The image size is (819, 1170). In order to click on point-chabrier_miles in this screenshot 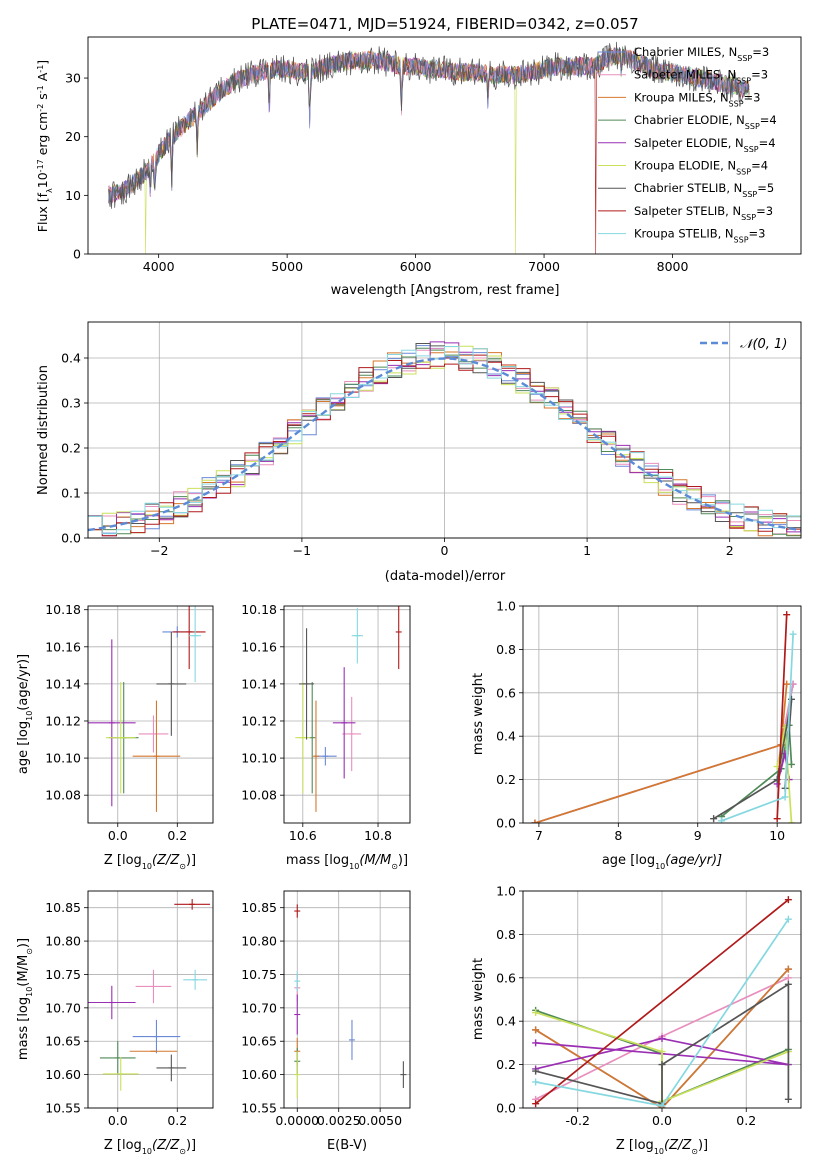, I will do `click(351, 1039)`.